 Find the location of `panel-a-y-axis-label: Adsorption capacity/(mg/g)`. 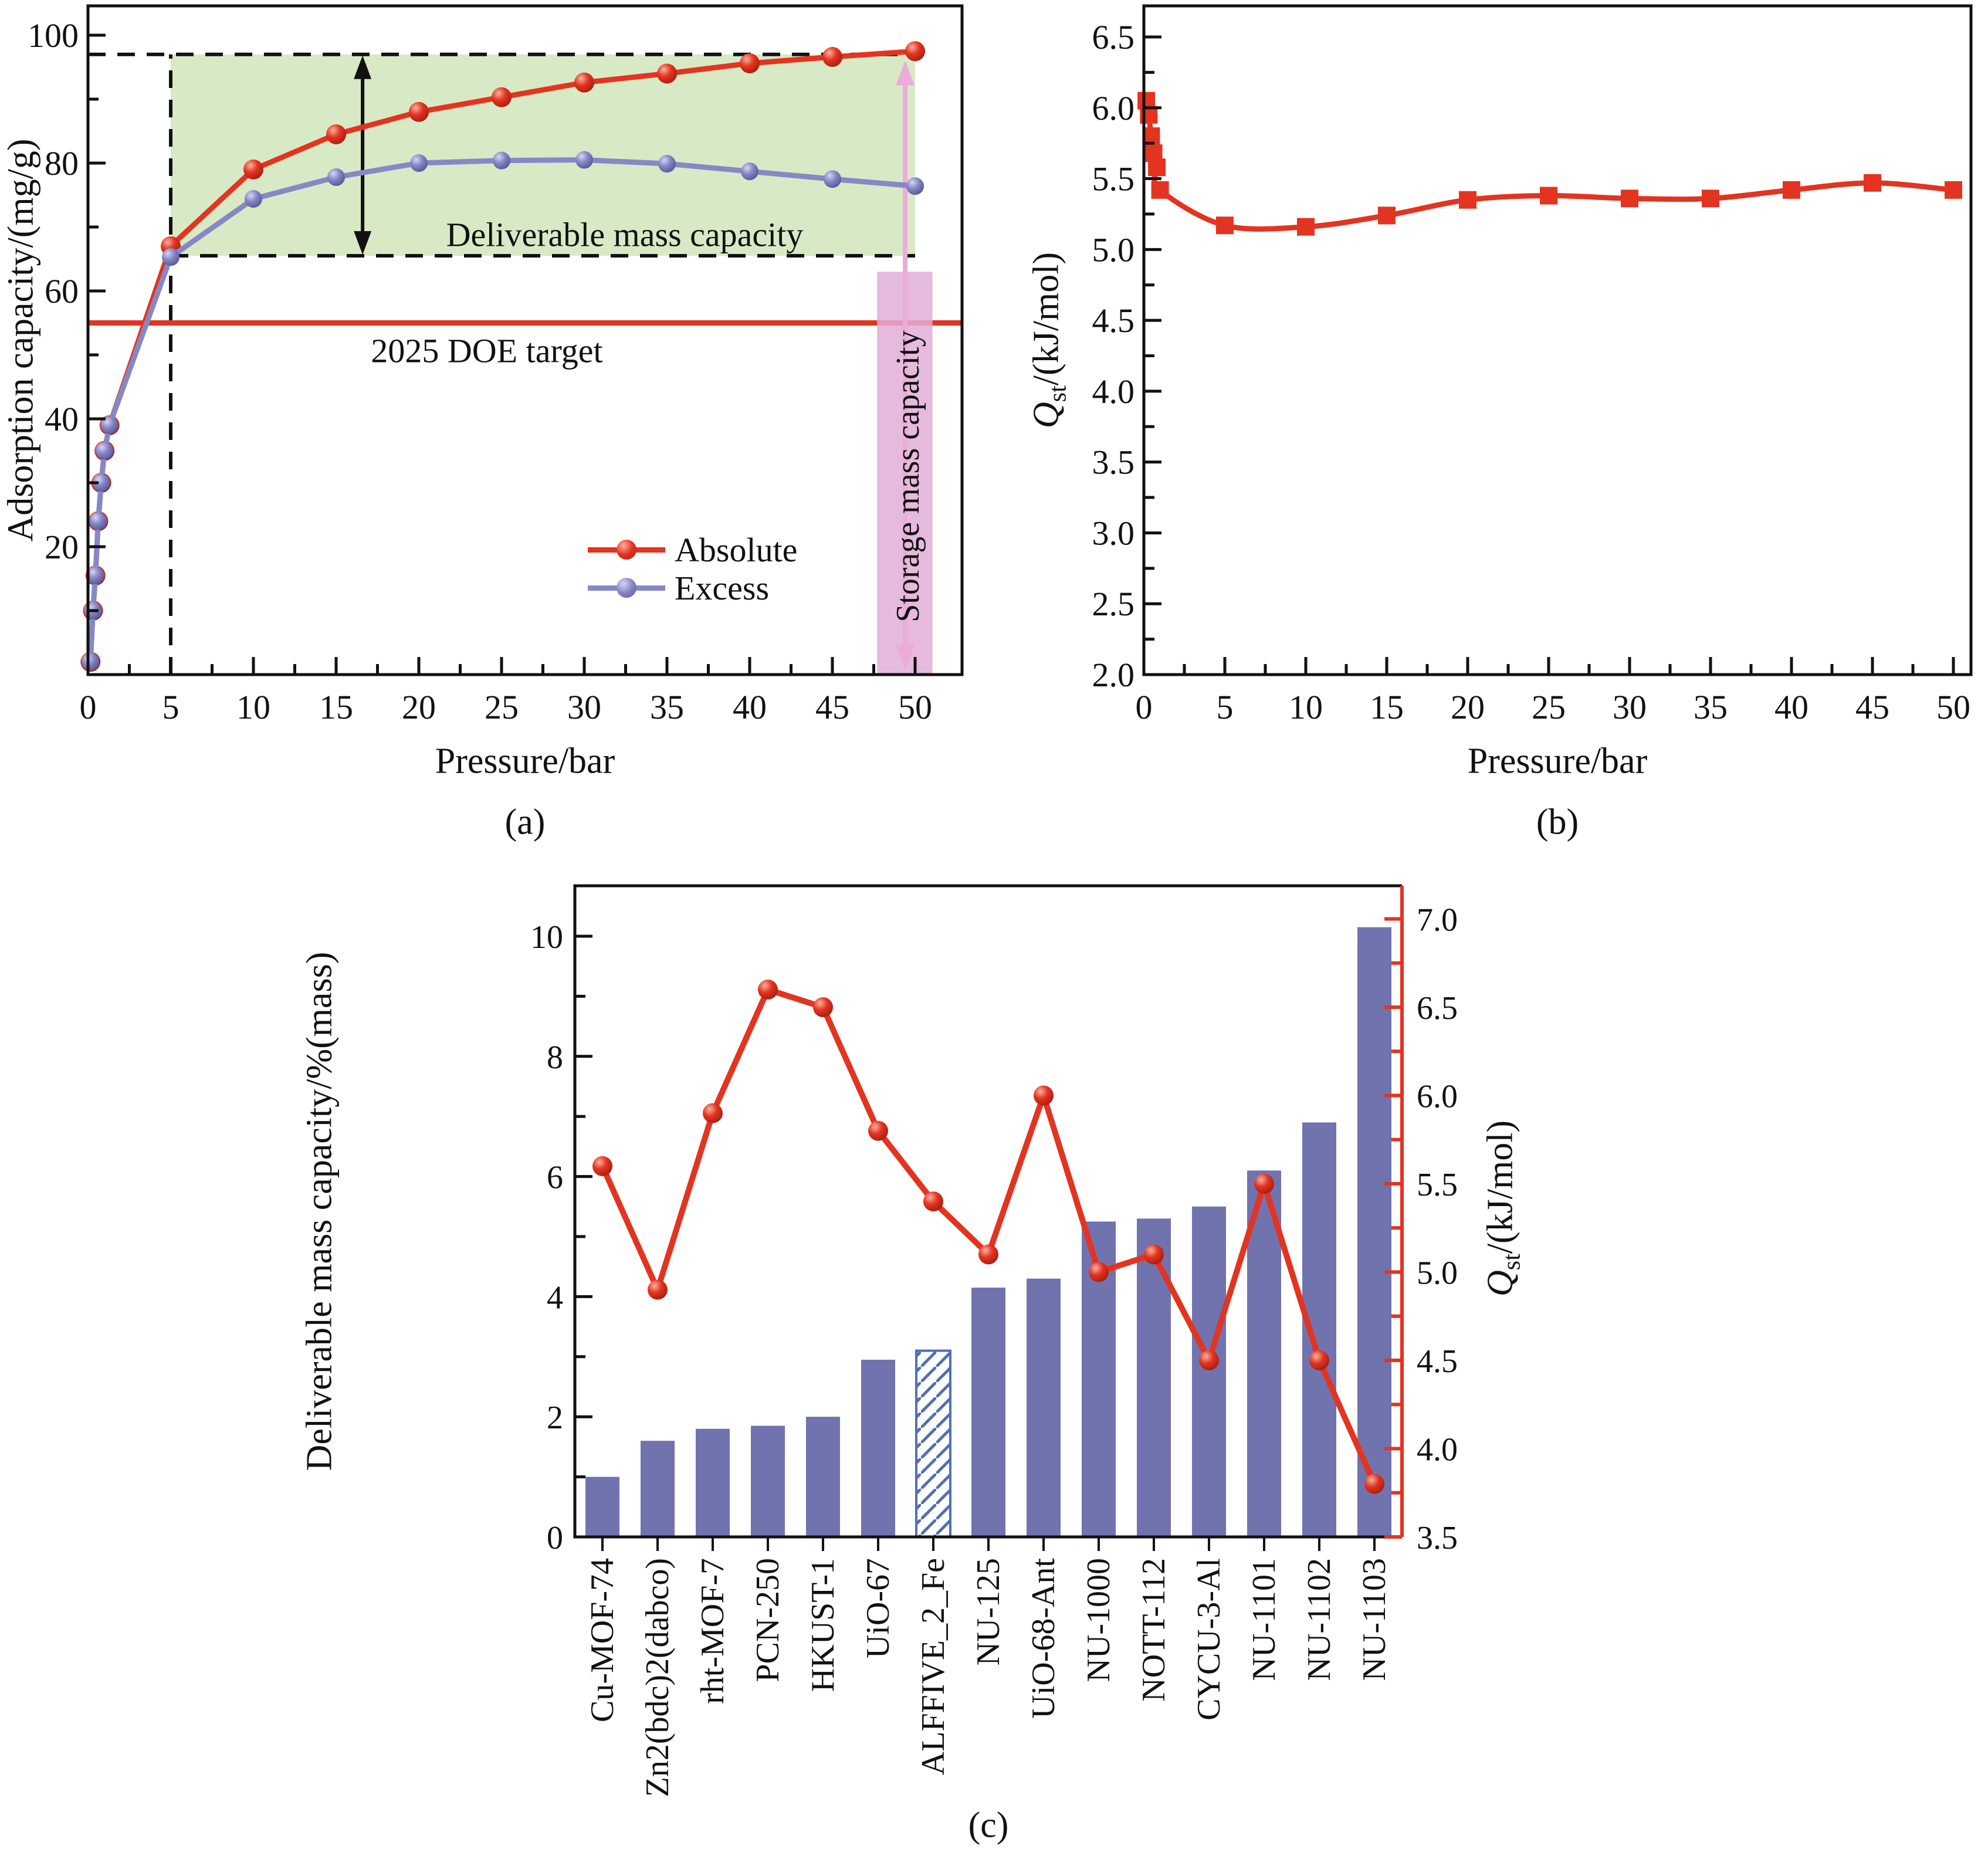

panel-a-y-axis-label: Adsorption capacity/(mg/g) is located at coordinates (21, 340).